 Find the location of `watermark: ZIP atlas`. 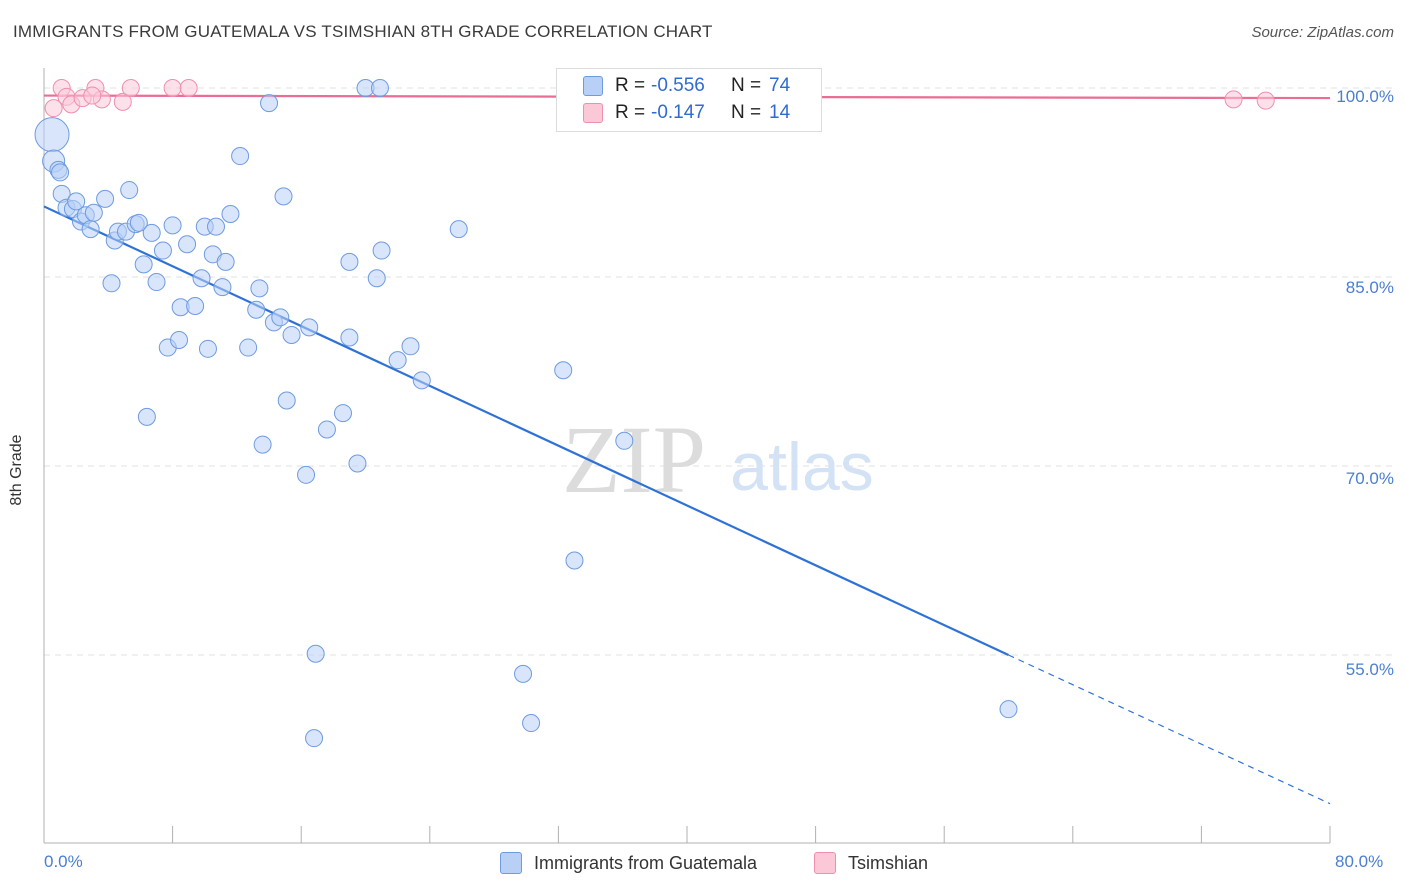

watermark: ZIP atlas is located at coordinates (718, 459).